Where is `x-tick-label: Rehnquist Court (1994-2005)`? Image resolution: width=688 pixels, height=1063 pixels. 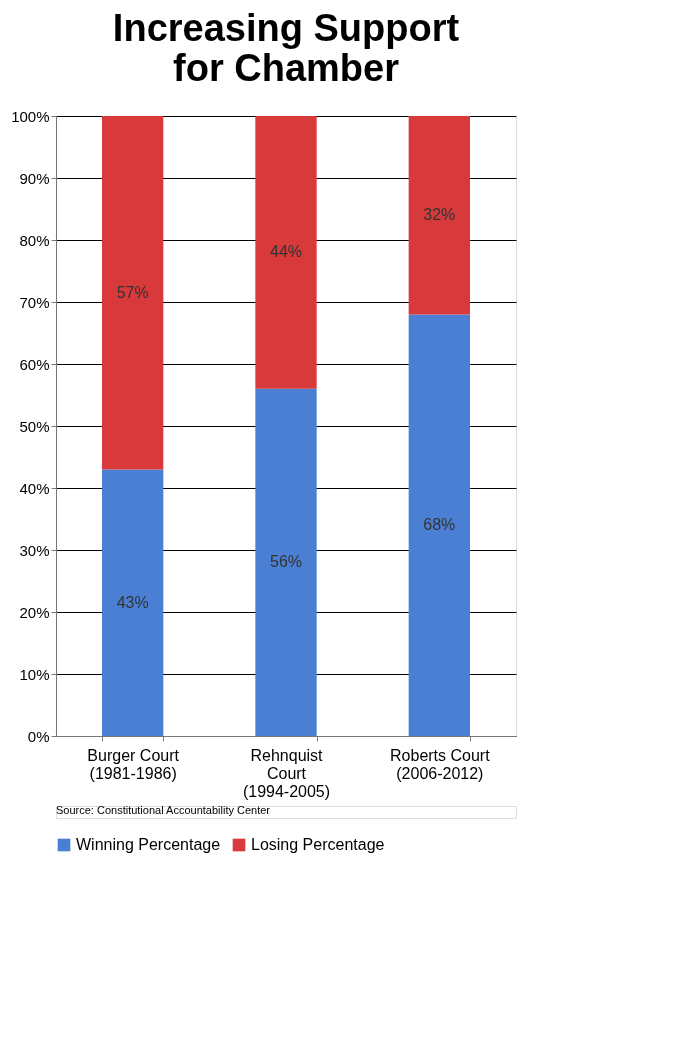
x-tick-label: Rehnquist Court (1994-2005) is located at coordinates (286, 773).